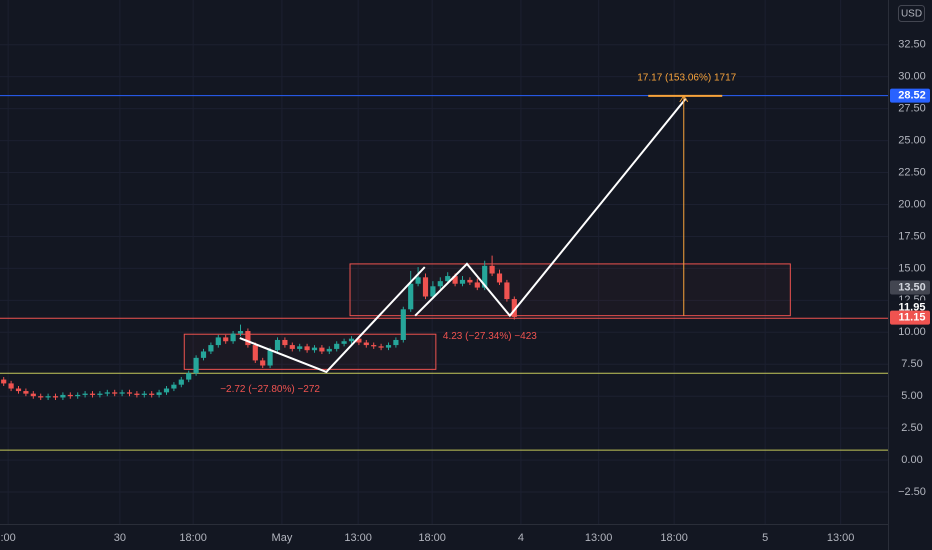 This screenshot has height=550, width=932. Describe the element at coordinates (912, 204) in the screenshot. I see `y-tick-label: 20.00` at that location.